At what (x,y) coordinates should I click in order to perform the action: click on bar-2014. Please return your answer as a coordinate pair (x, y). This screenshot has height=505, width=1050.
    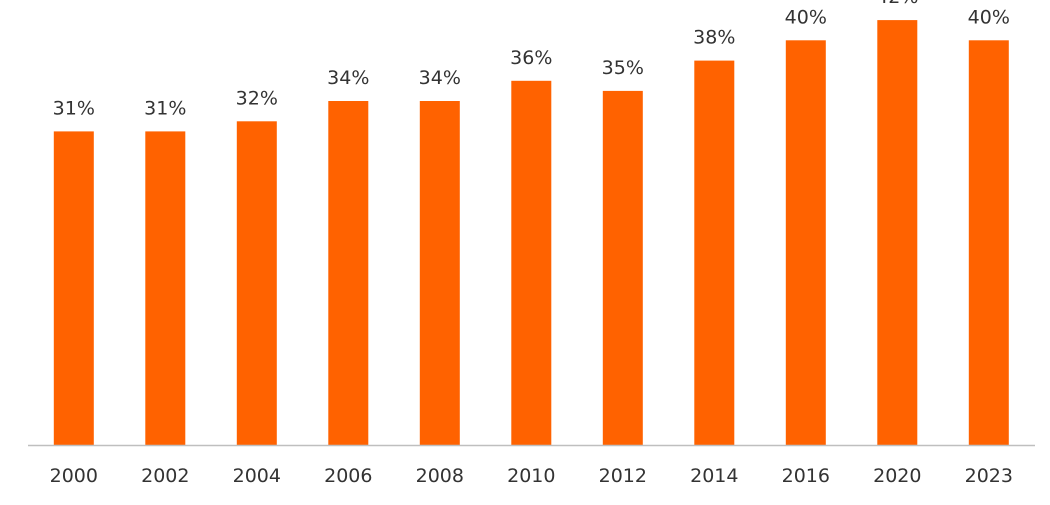
    Looking at the image, I should click on (714, 252).